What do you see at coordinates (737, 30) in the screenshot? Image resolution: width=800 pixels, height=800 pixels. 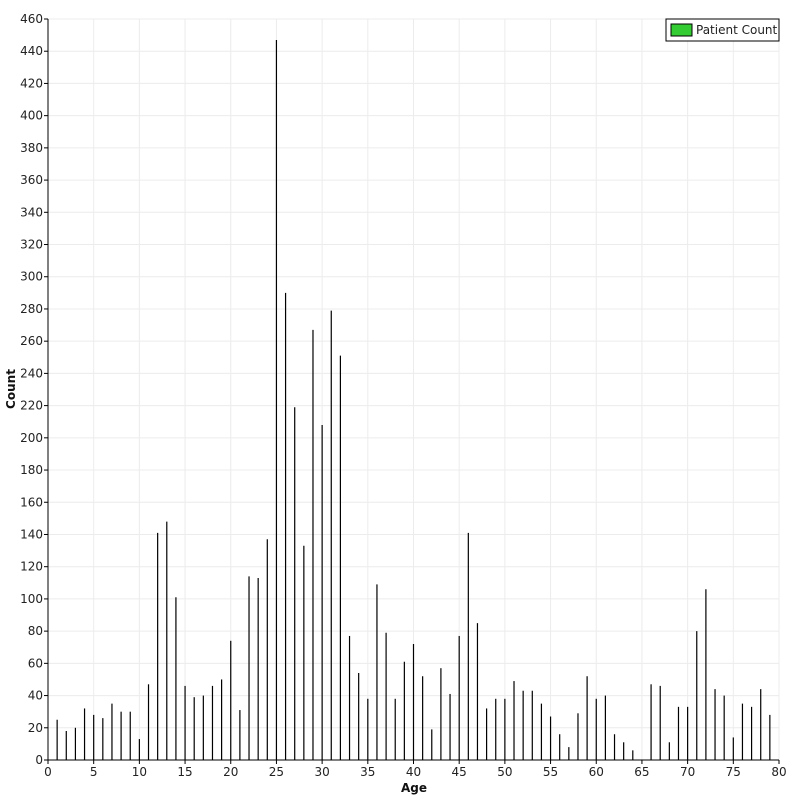 I see `legend-label: Patient Count` at bounding box center [737, 30].